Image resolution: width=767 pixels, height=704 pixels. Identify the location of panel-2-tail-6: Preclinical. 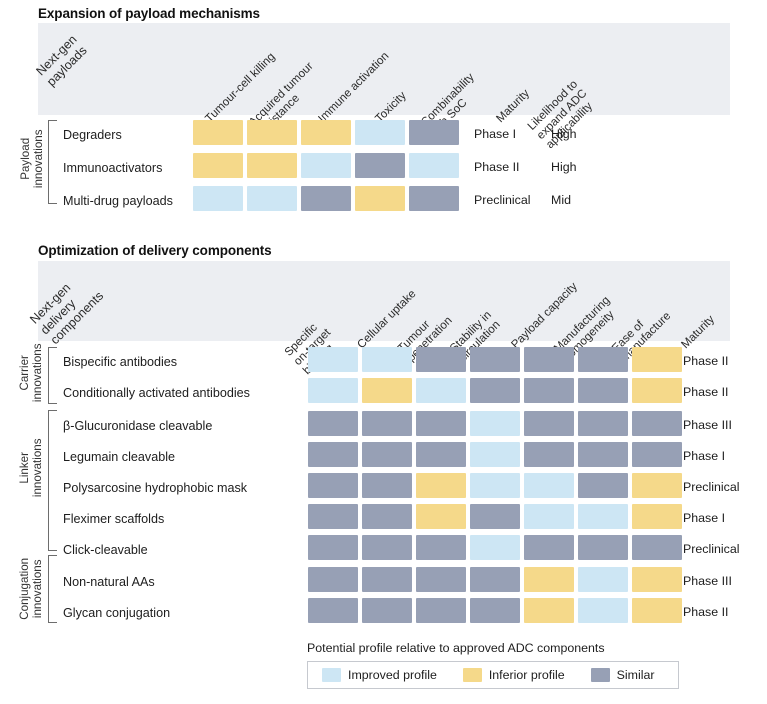
(711, 549).